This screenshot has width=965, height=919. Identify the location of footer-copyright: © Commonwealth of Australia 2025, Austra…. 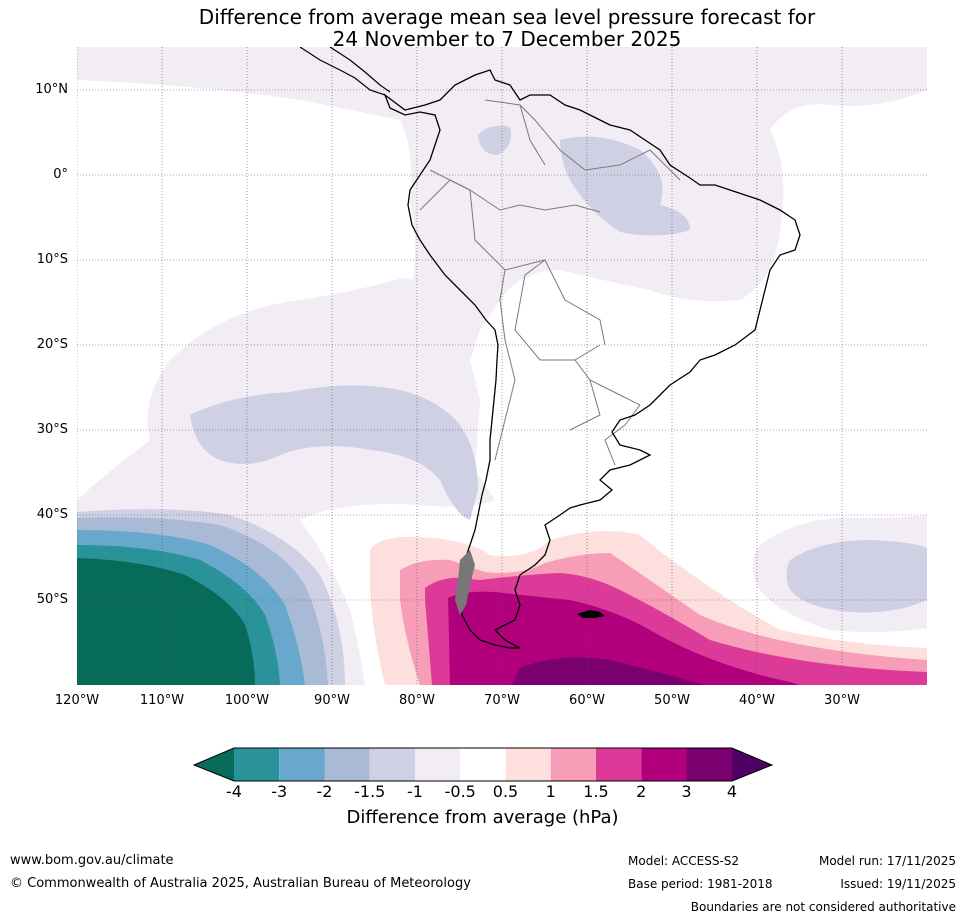
(240, 883).